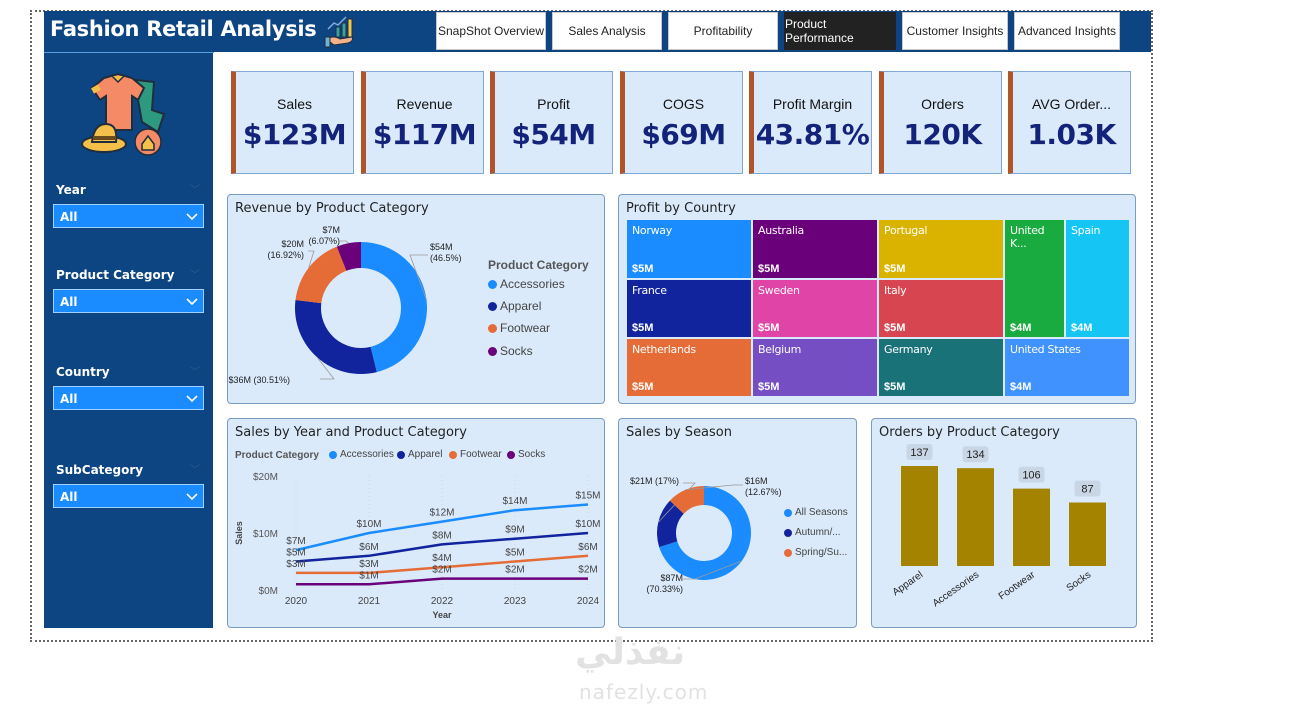 The image size is (1308, 708). Describe the element at coordinates (325, 368) in the screenshot. I see `leader-line` at that location.